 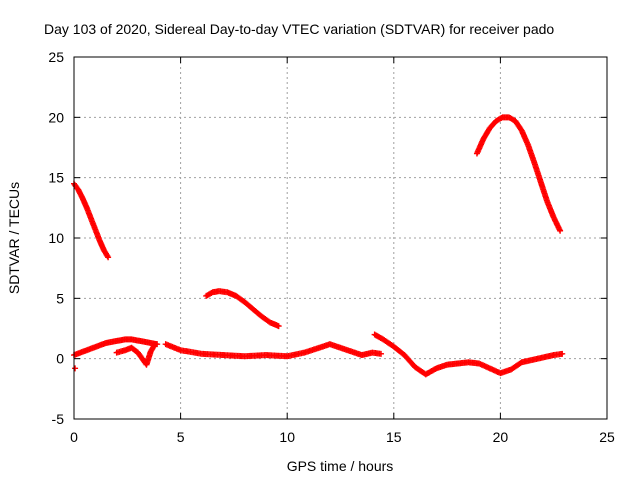 What do you see at coordinates (287, 437) in the screenshot?
I see `x-tick-label: 10` at bounding box center [287, 437].